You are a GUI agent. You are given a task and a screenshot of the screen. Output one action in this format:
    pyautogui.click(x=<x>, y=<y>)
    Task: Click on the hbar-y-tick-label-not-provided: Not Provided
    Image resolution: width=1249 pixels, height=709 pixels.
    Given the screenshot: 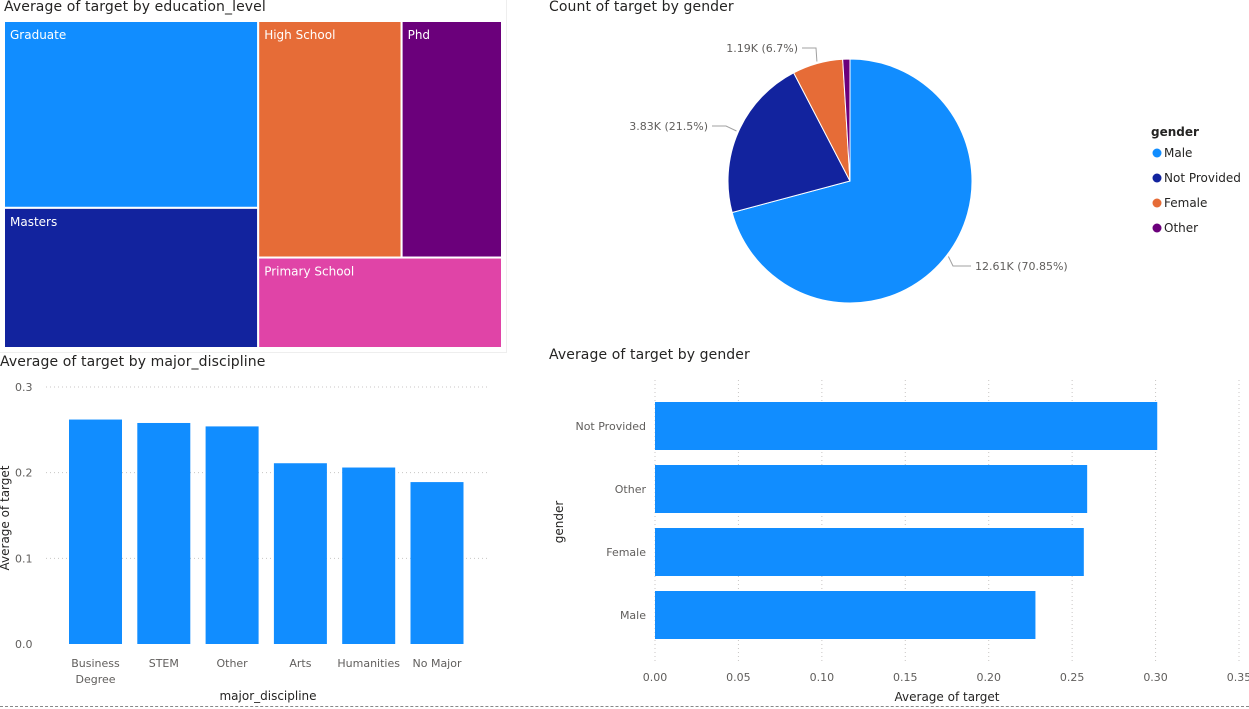 What is the action you would take?
    pyautogui.click(x=610, y=426)
    